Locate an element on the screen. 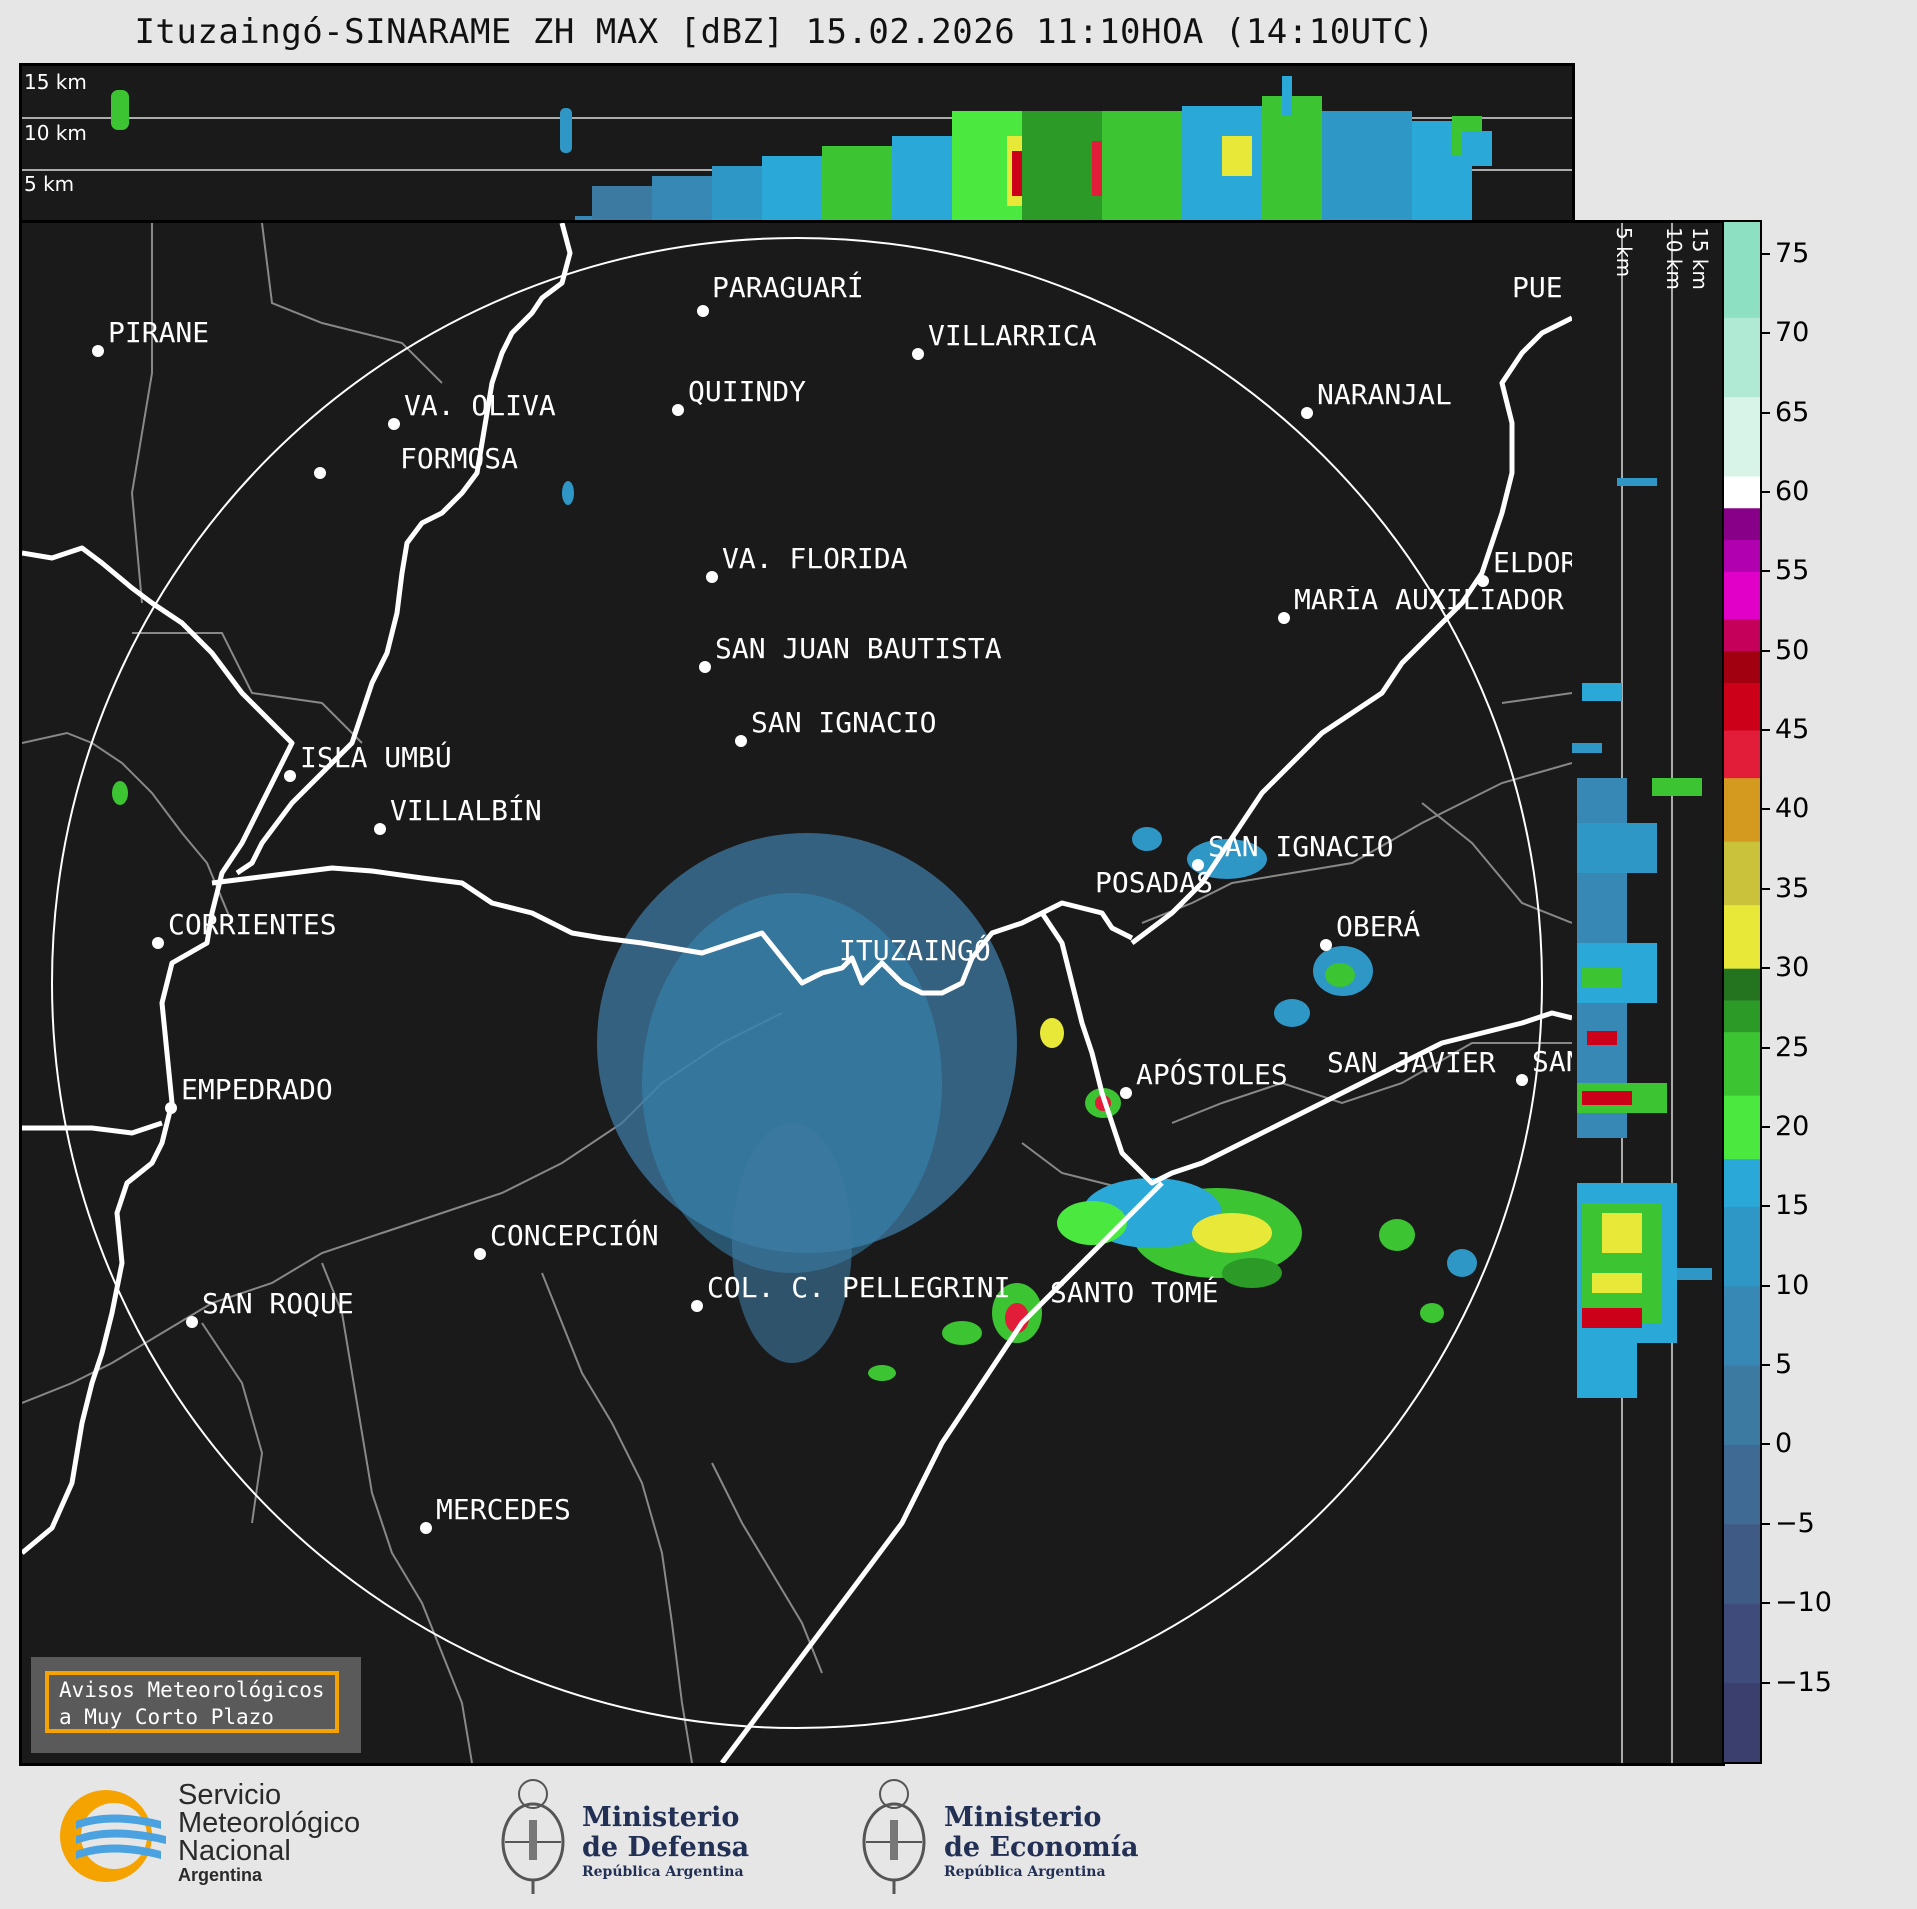 The height and width of the screenshot is (1909, 1917). city-dot-corrientes is located at coordinates (158, 943).